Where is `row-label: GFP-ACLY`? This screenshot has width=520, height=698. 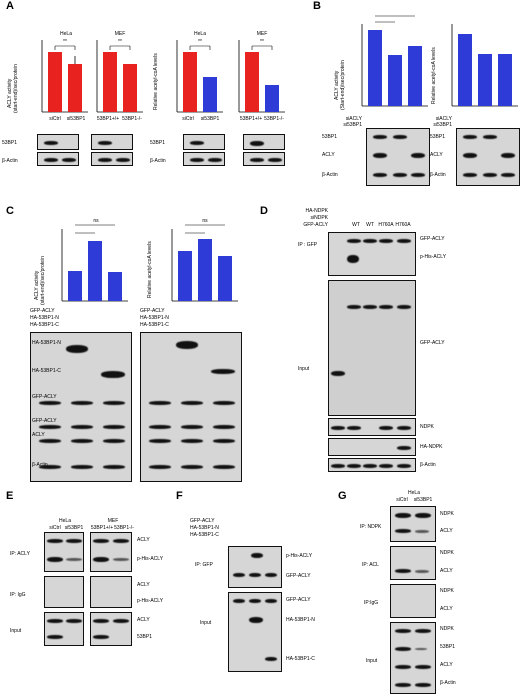 row-label: GFP-ACLY is located at coordinates (315, 225).